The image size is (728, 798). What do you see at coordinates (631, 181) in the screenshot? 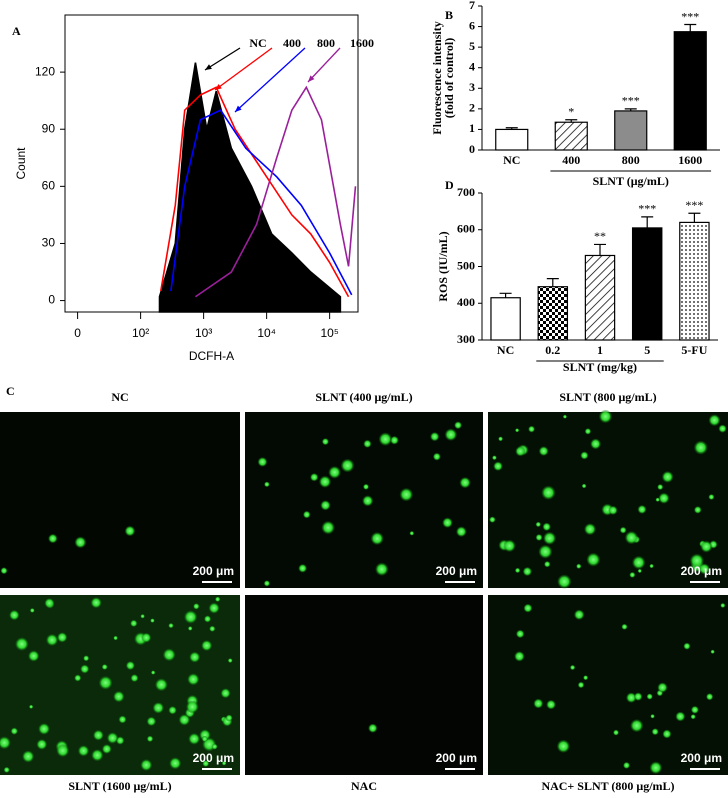
I see `x-axis-label: SLNT (μg/mL)` at bounding box center [631, 181].